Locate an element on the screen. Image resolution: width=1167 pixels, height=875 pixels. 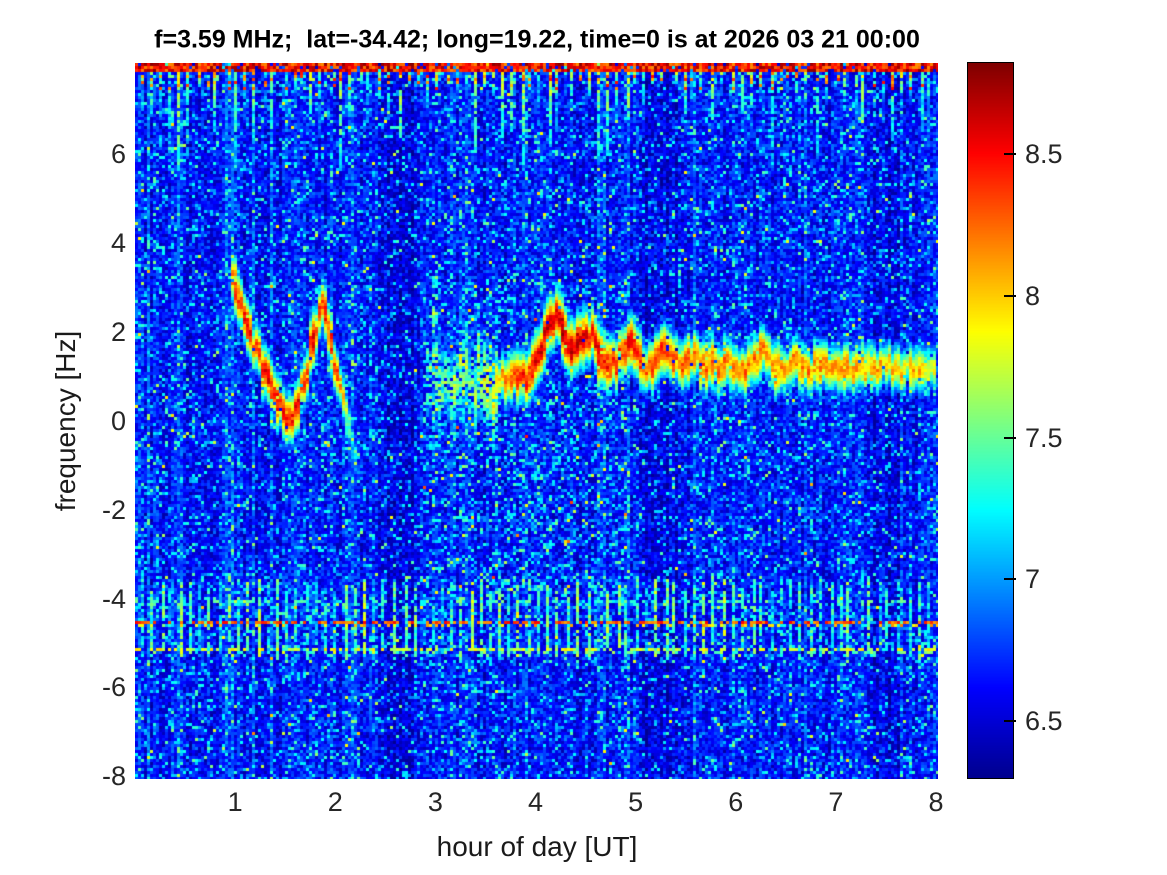
y-tick-label: -8 is located at coordinates (113, 776).